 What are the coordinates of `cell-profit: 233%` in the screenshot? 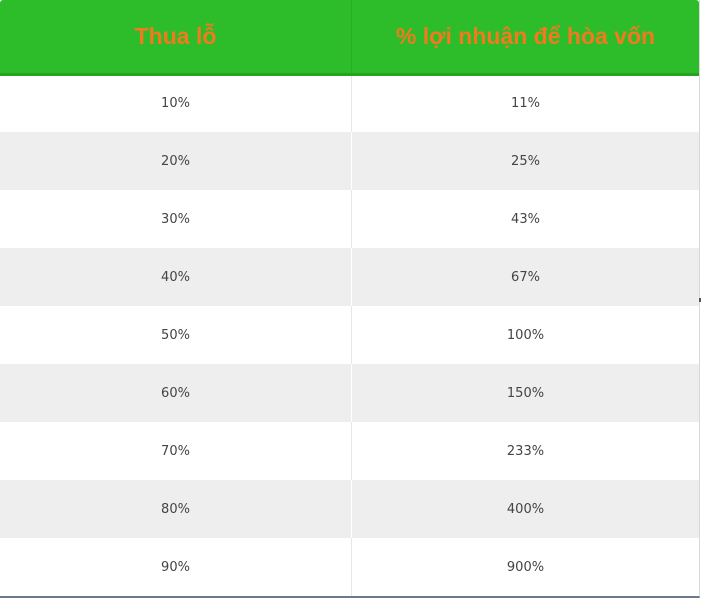 It's located at (525, 451).